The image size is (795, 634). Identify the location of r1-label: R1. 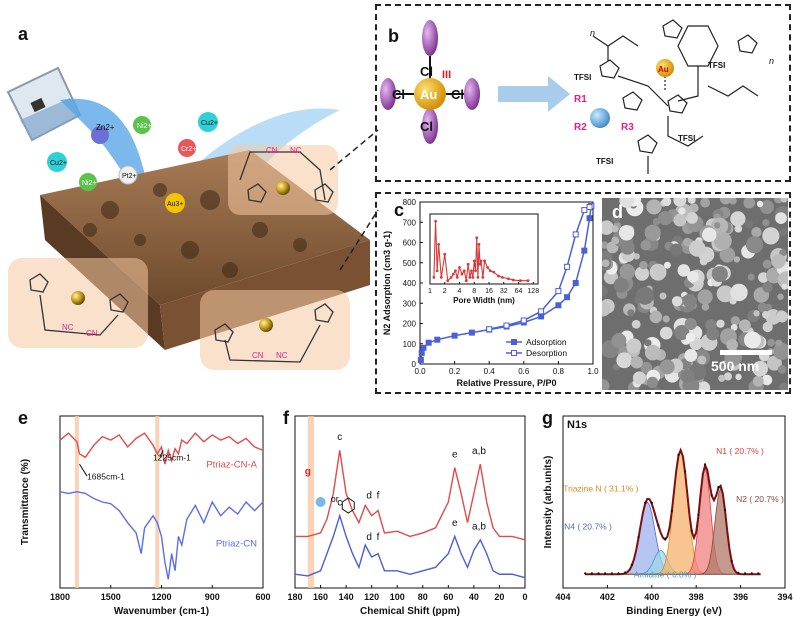
(580, 99).